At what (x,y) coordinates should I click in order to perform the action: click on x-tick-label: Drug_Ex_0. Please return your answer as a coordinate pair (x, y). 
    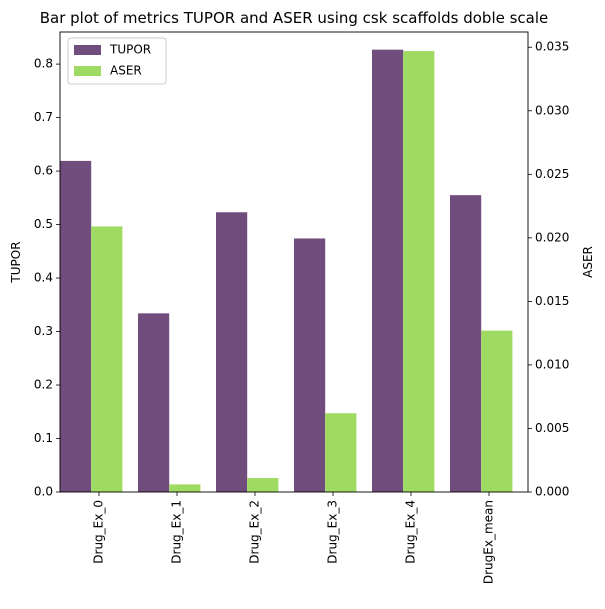
    Looking at the image, I should click on (99, 532).